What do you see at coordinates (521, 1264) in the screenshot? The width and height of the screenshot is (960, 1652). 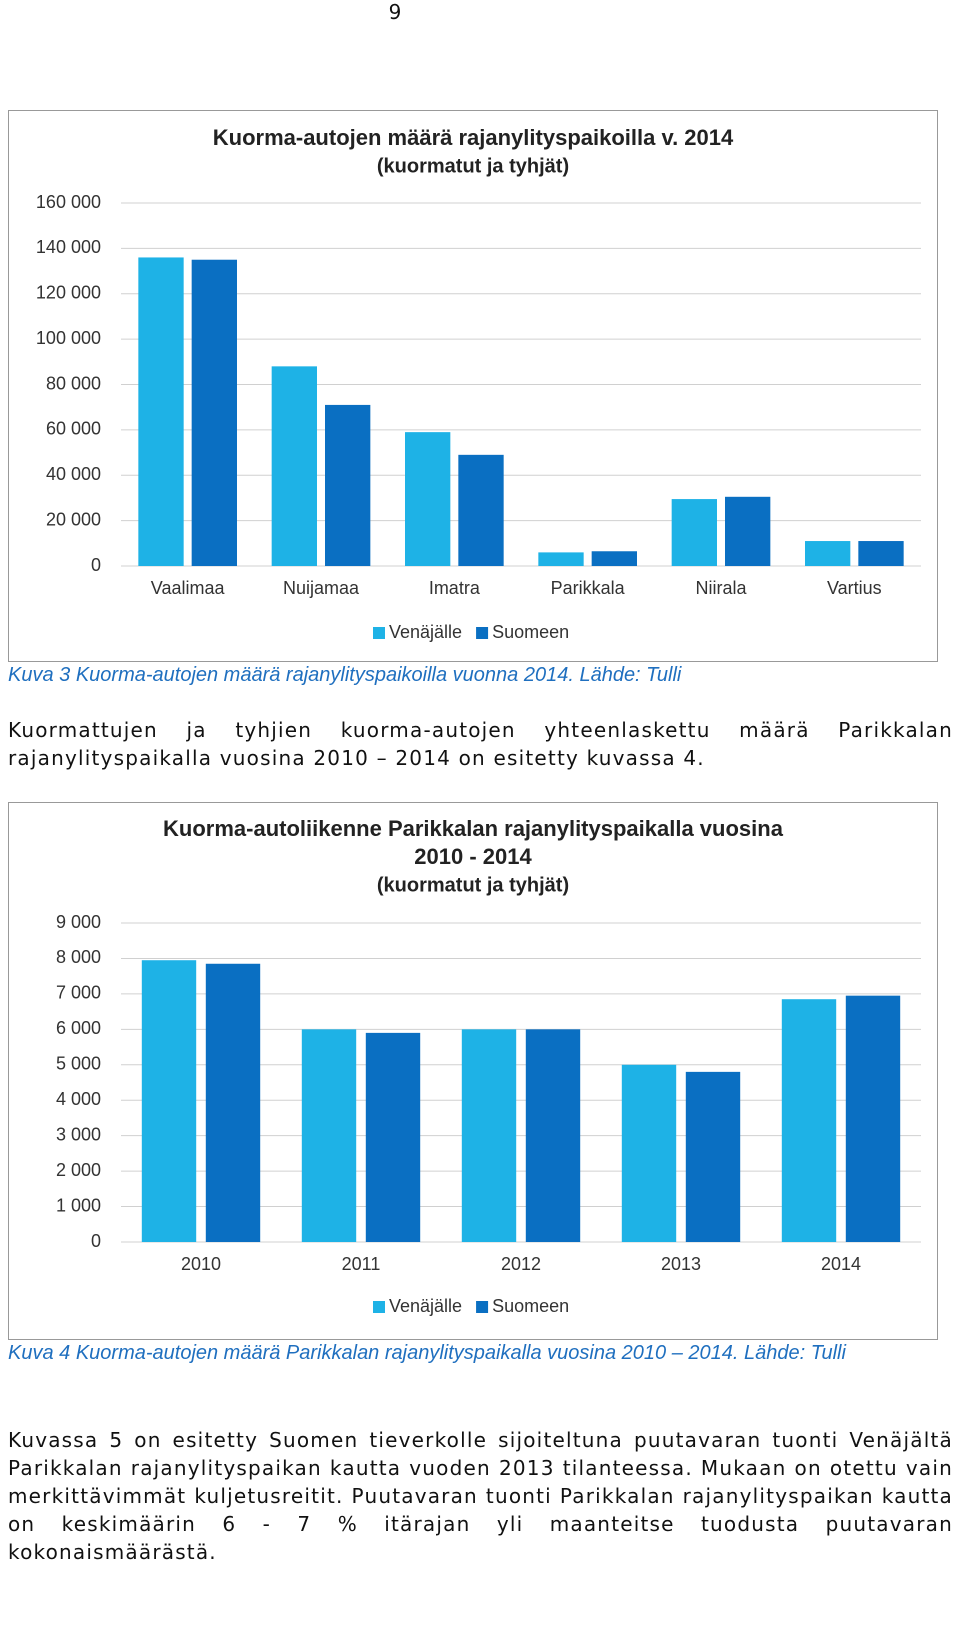 I see `x-tick-label: 2012` at bounding box center [521, 1264].